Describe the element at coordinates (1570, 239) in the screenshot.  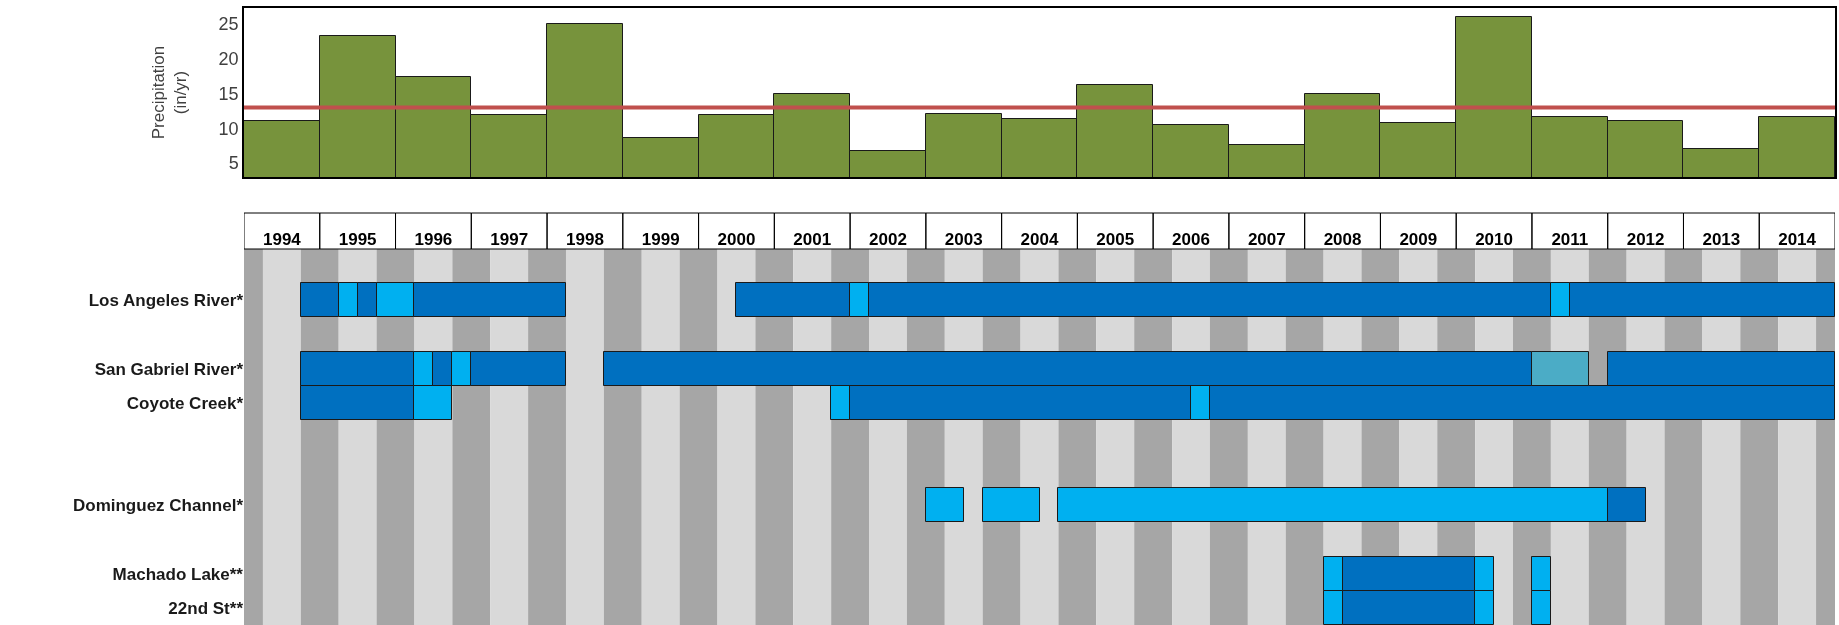
I see `x-tick-label: 2011` at that location.